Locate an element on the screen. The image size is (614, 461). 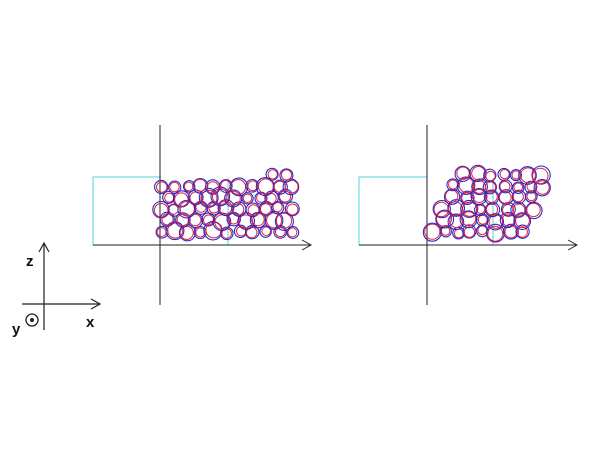
y-axis-label: y is located at coordinates (16, 329).